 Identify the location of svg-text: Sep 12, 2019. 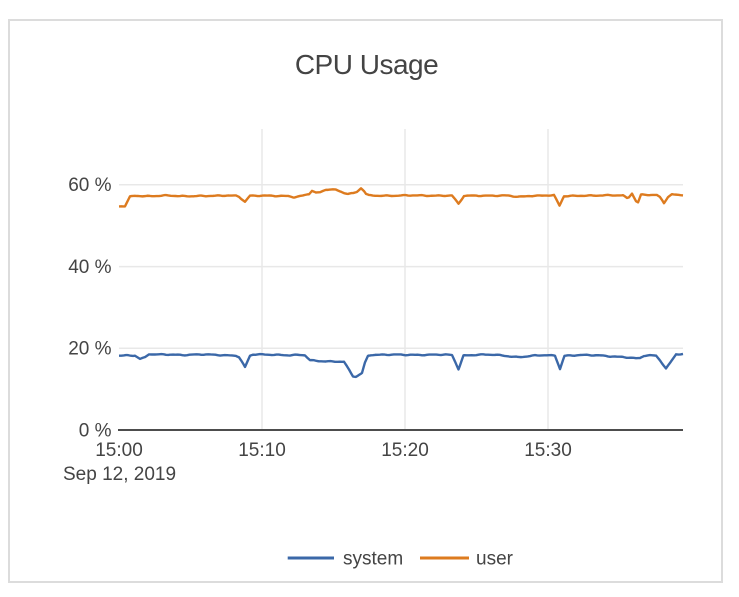
(119, 474).